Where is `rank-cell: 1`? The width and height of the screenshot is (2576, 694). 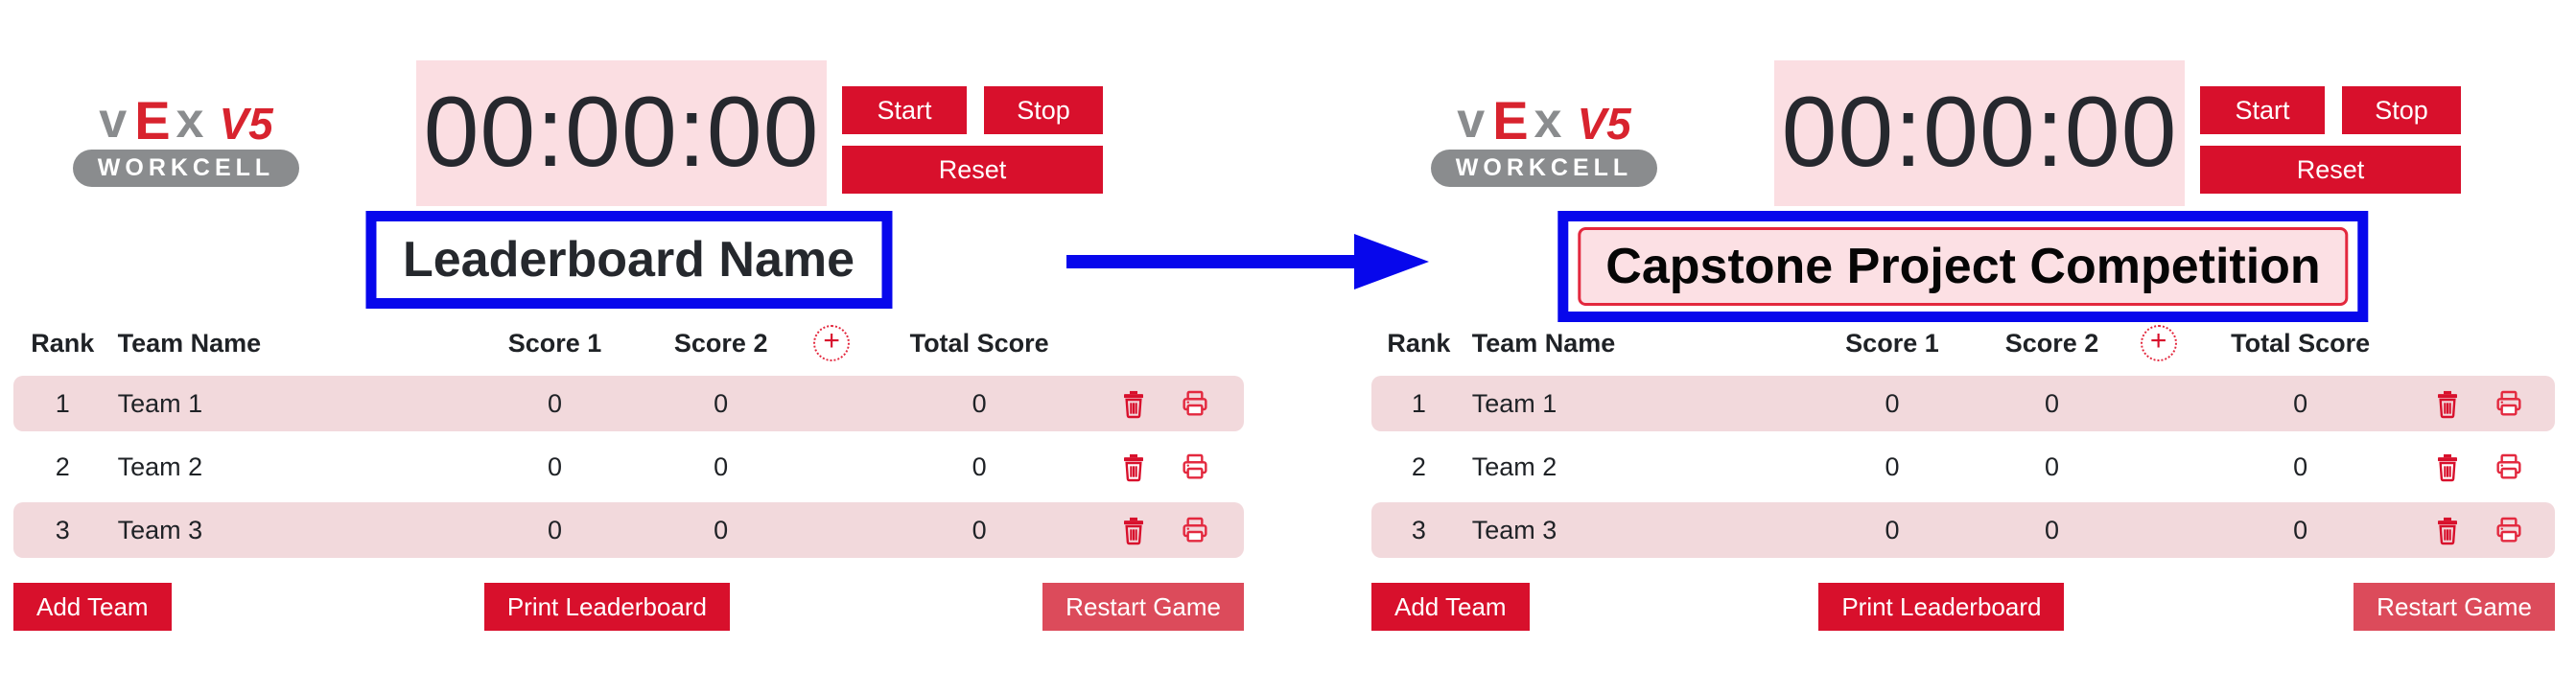 rank-cell: 1 is located at coordinates (1418, 403).